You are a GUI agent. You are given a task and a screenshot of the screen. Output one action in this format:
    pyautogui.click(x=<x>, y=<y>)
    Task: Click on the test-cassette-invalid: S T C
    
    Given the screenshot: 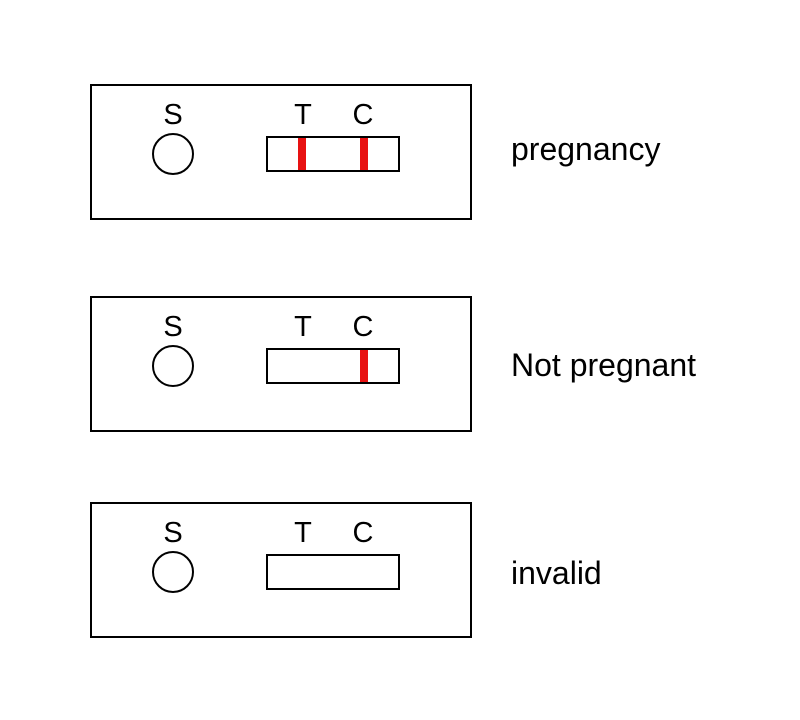 What is the action you would take?
    pyautogui.click(x=281, y=570)
    